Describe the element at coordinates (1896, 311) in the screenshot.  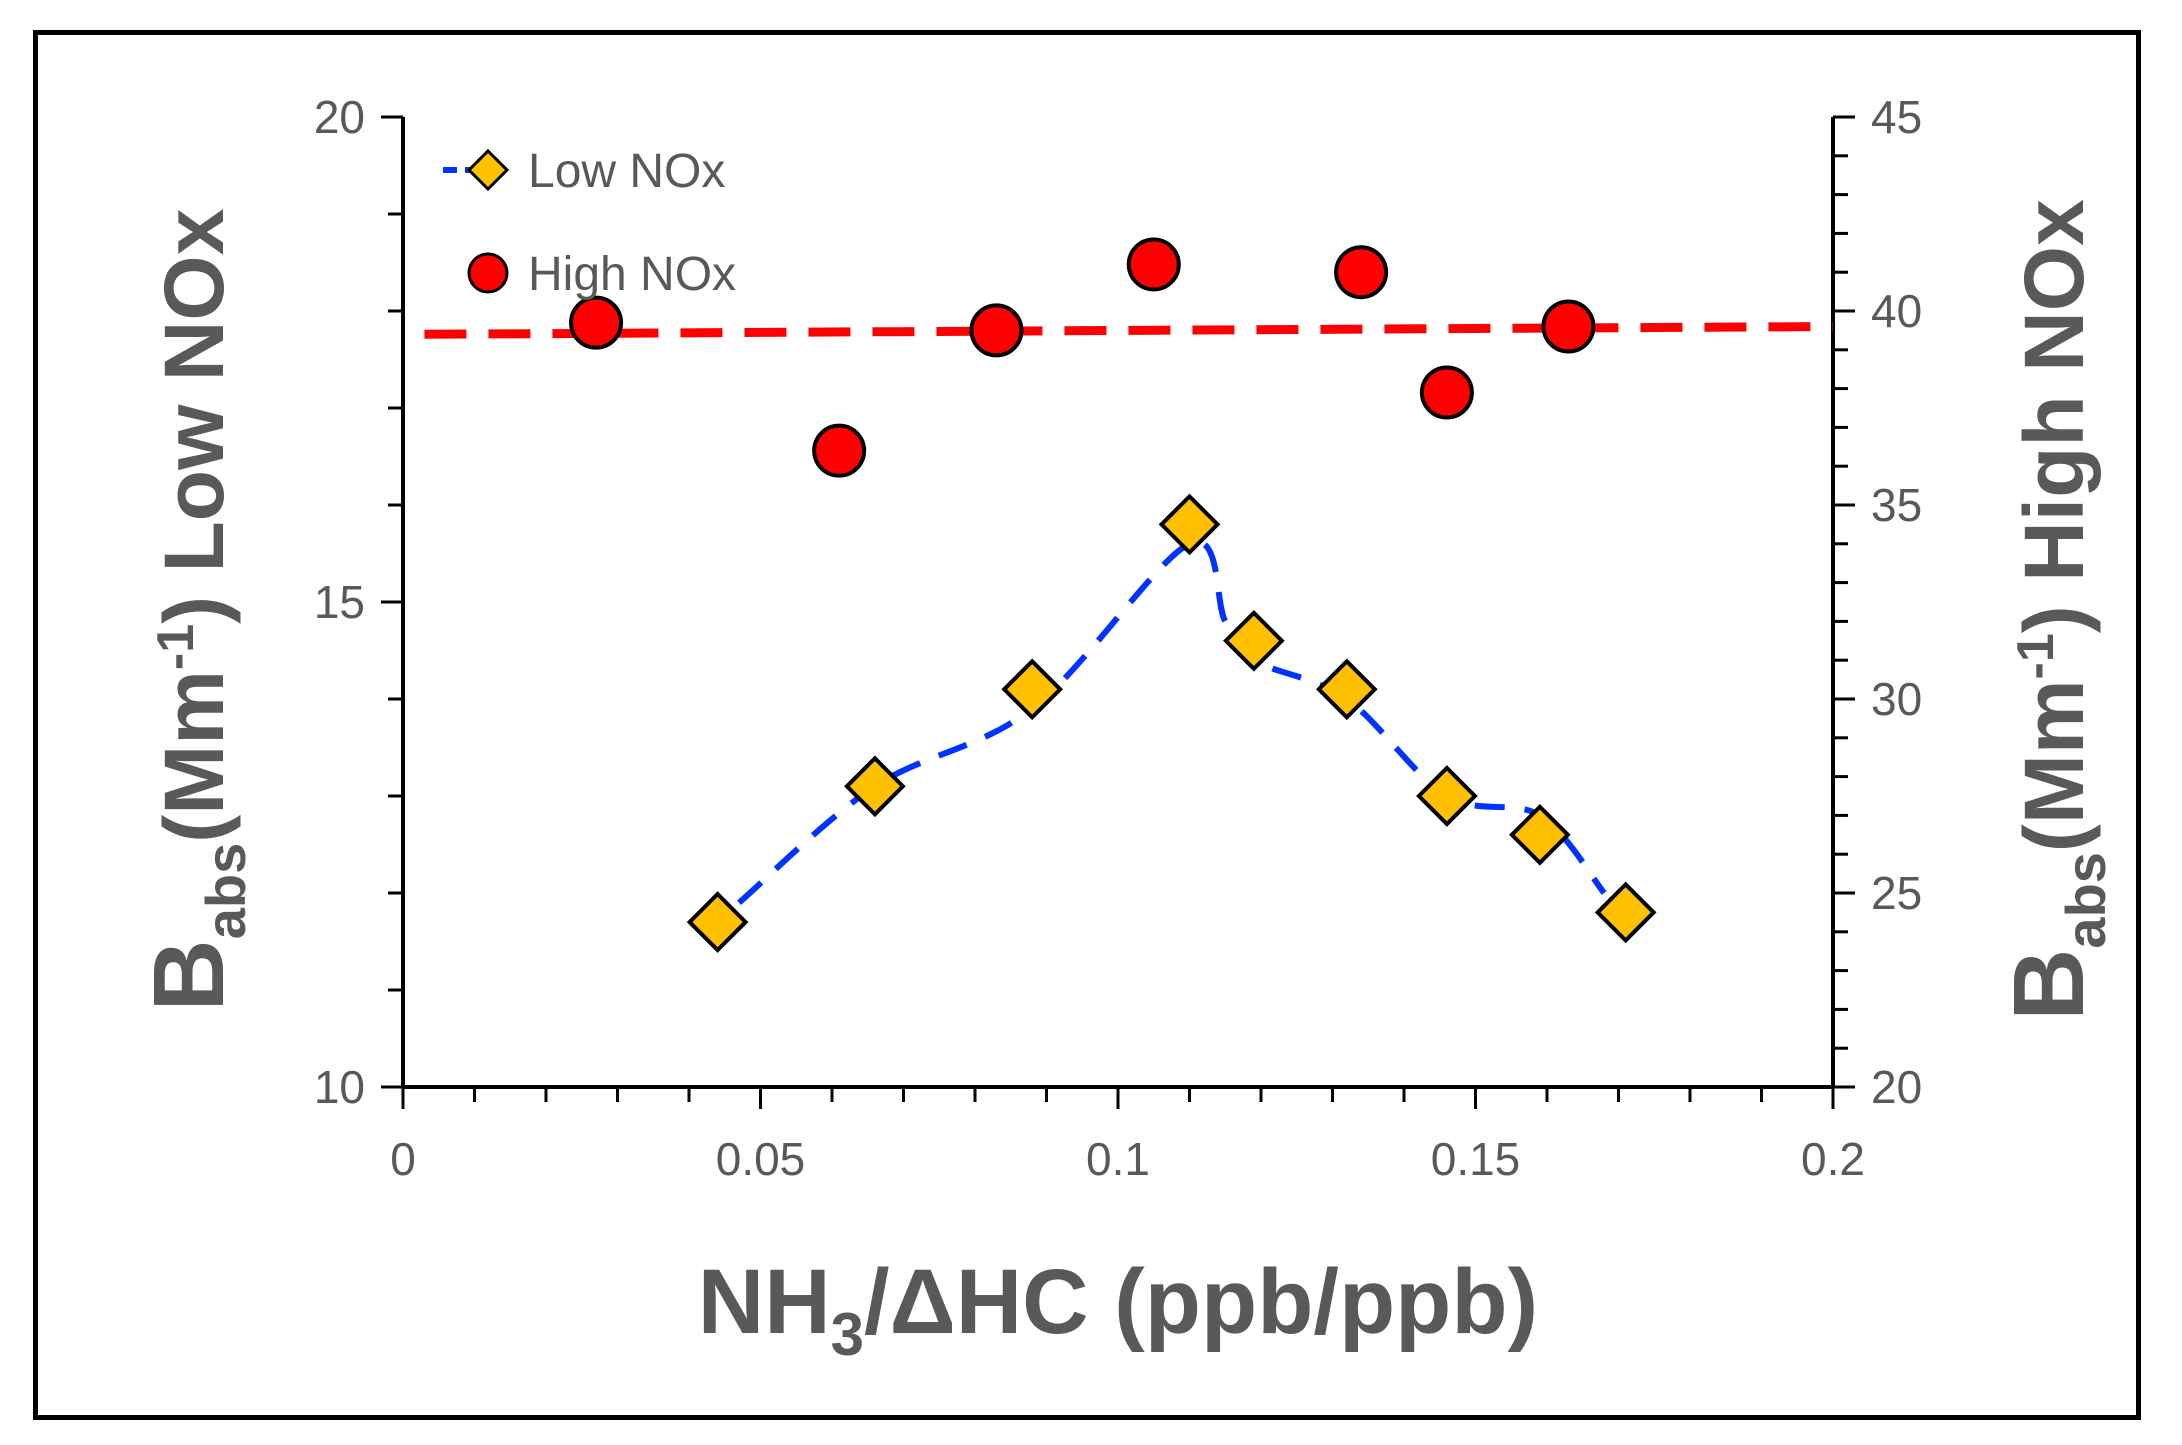
I see `y-right-tick-label: 40` at that location.